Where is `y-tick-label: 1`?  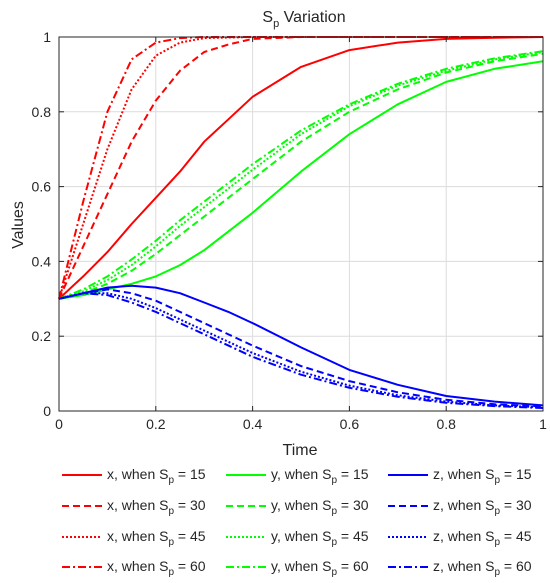 y-tick-label: 1 is located at coordinates (47, 37).